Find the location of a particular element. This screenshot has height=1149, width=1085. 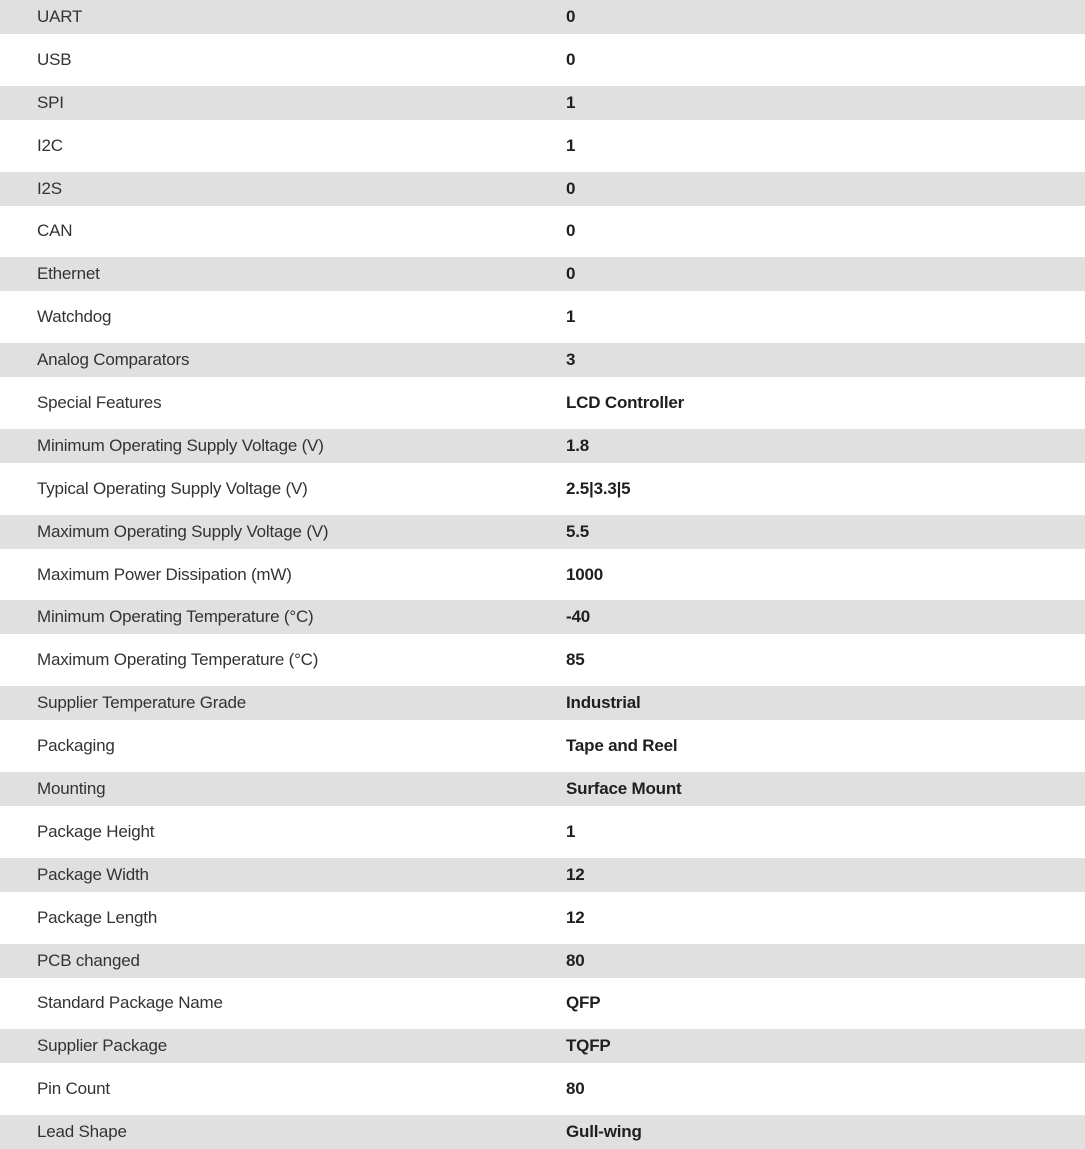

spec-row: UART 0 is located at coordinates (542, 17).